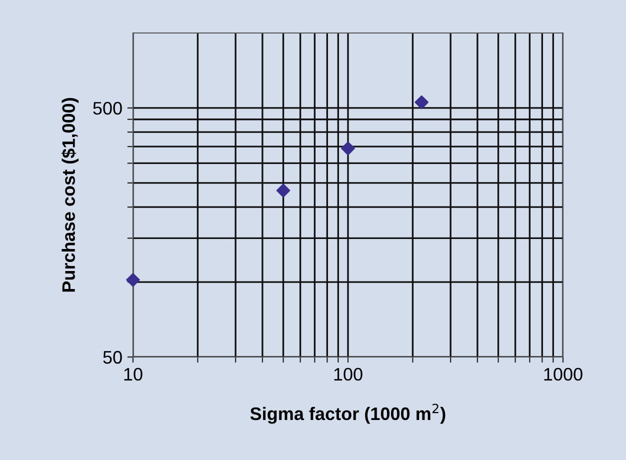 Image resolution: width=626 pixels, height=460 pixels. Describe the element at coordinates (348, 374) in the screenshot. I see `x-tick-label: 100` at that location.